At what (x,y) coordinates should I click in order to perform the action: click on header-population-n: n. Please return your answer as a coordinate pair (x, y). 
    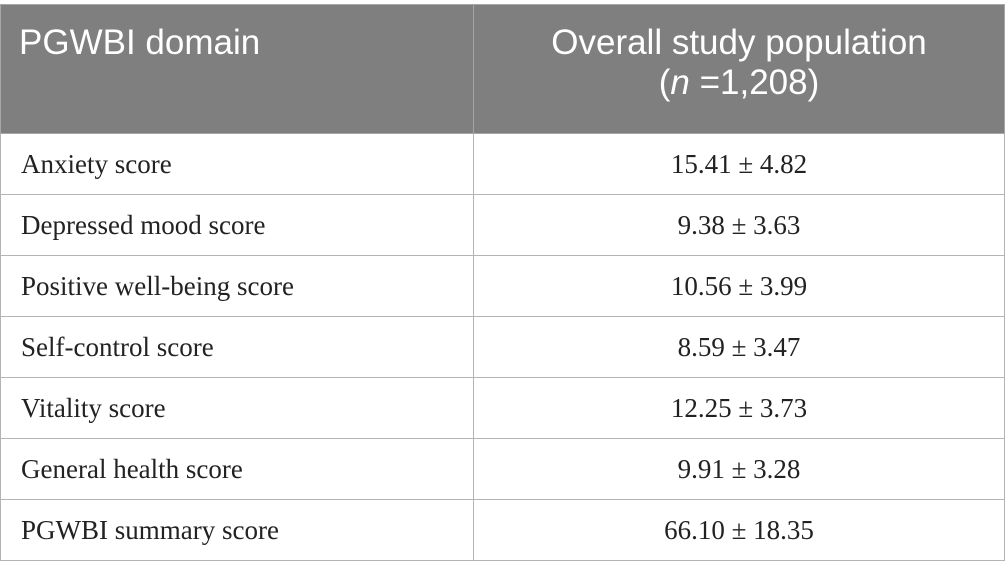
    Looking at the image, I should click on (680, 82).